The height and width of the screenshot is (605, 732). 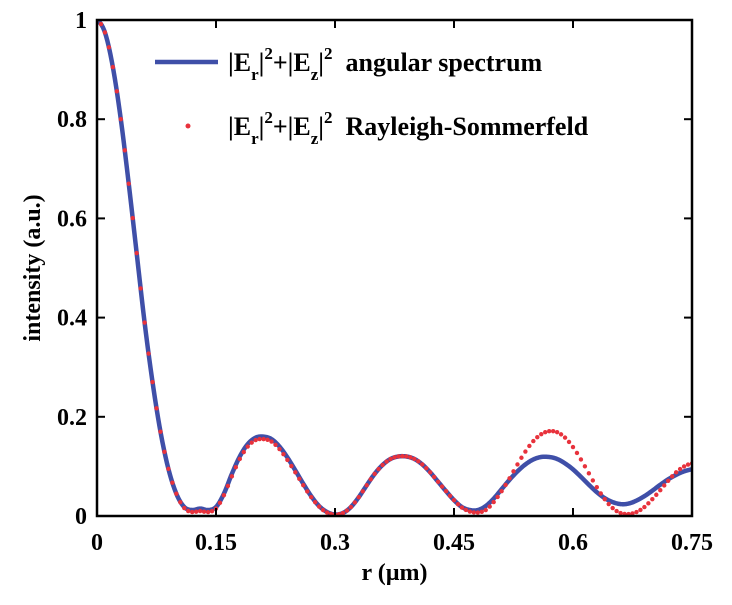 What do you see at coordinates (81, 21) in the screenshot?
I see `y-tick-label: 1` at bounding box center [81, 21].